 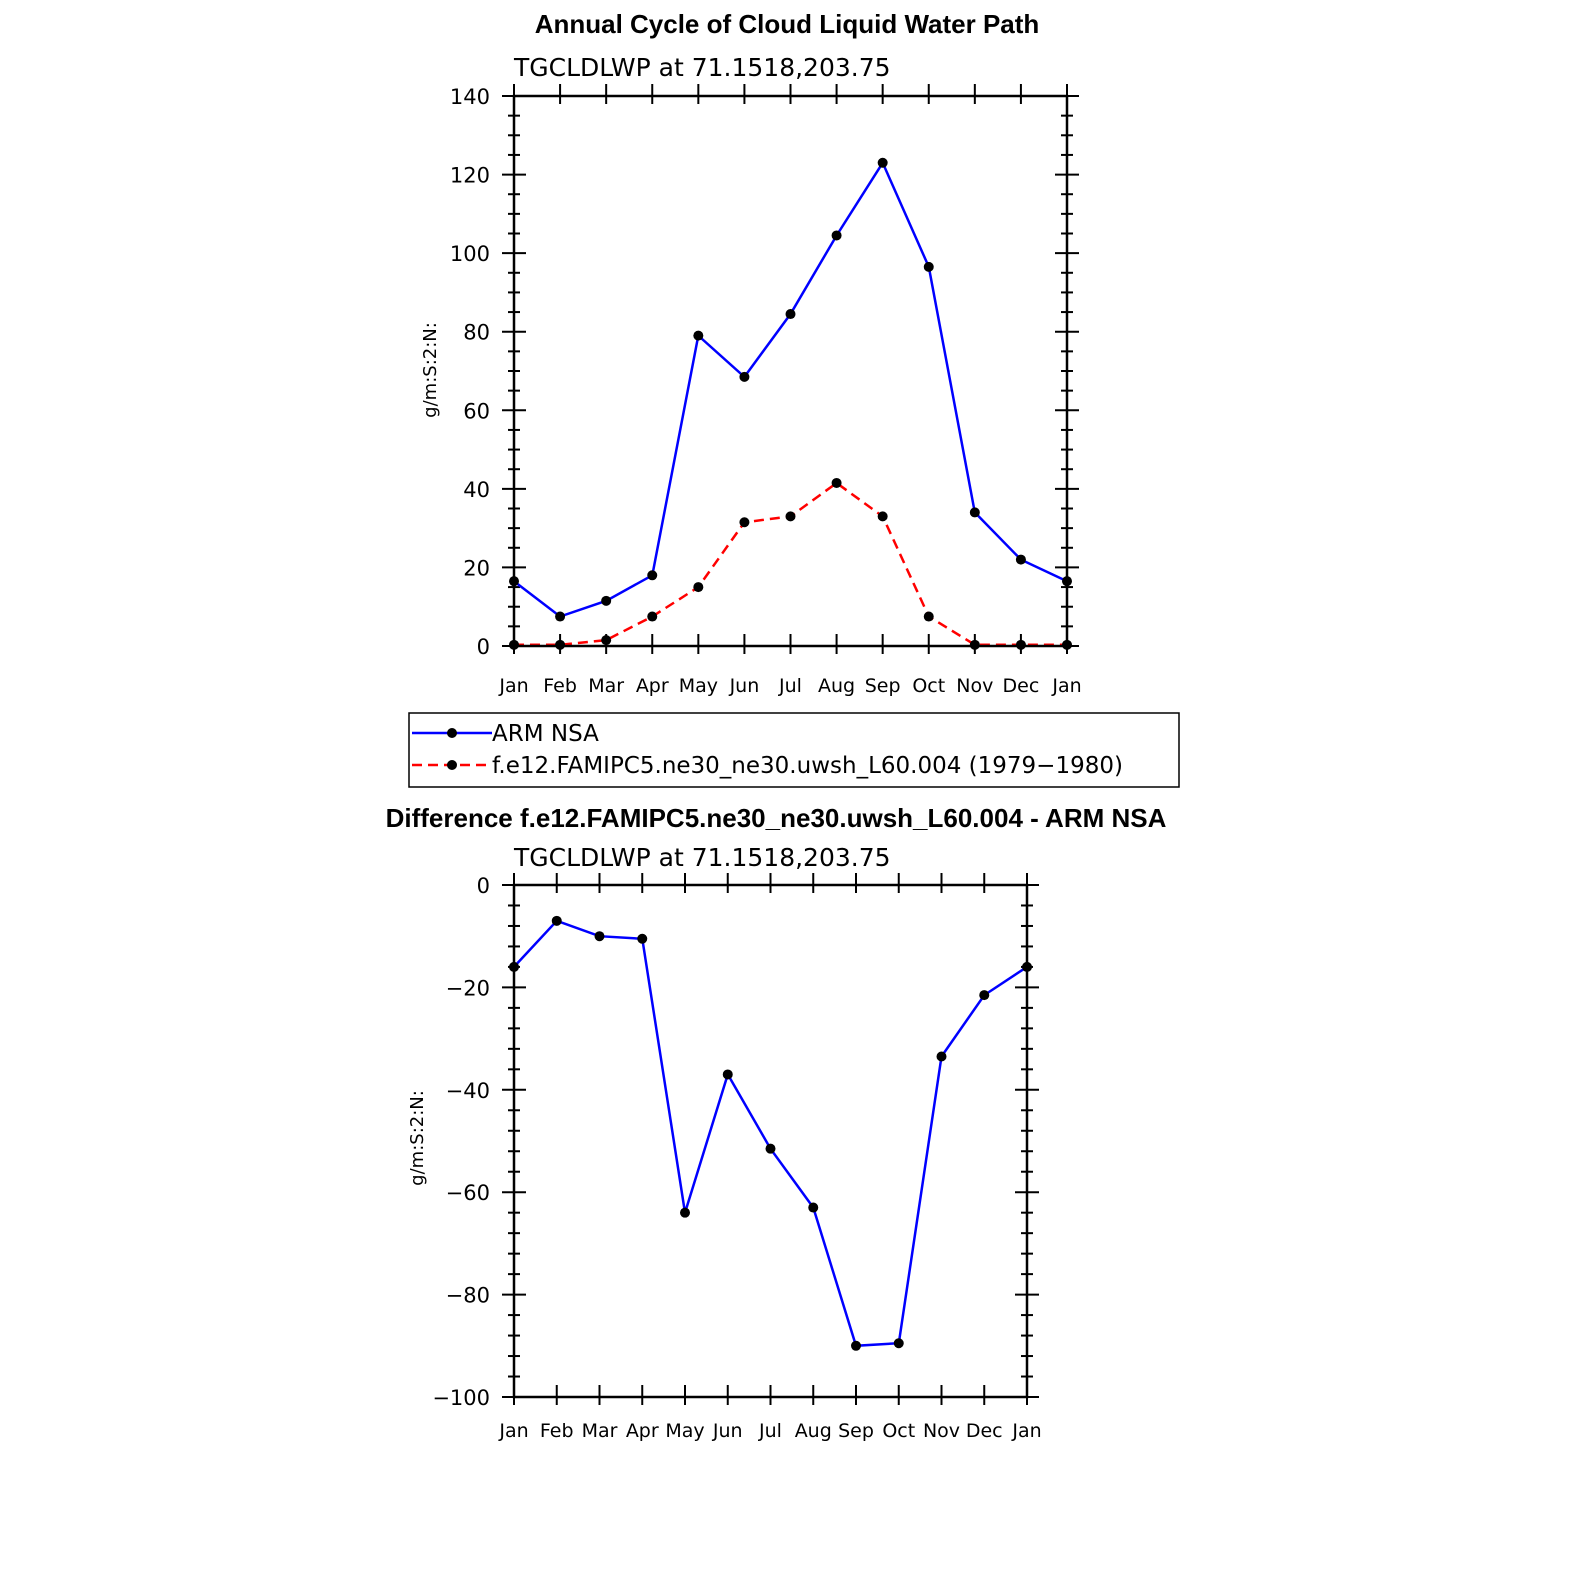 I want to click on chart1-frame, so click(x=790, y=371).